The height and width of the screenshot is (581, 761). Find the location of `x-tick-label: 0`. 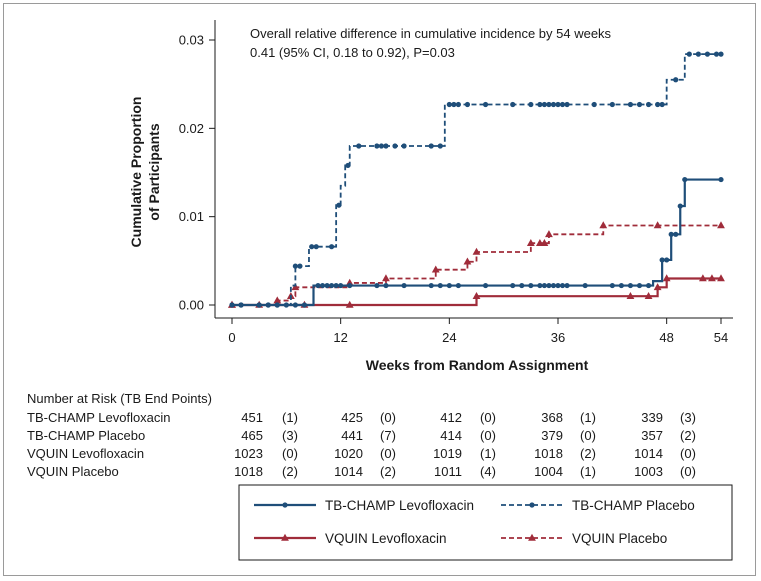

x-tick-label: 0 is located at coordinates (231, 337).